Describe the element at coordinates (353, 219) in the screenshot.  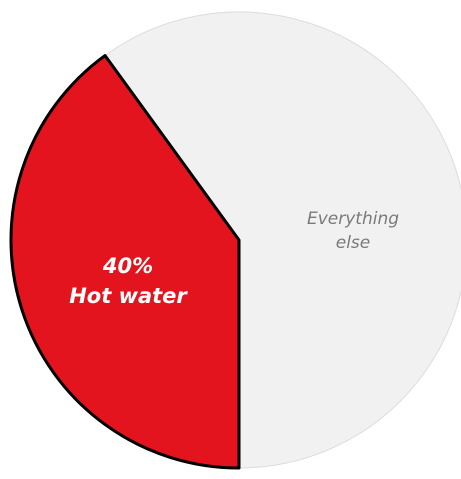
I see `slice-name-label-everything-else-line1: Everything` at that location.